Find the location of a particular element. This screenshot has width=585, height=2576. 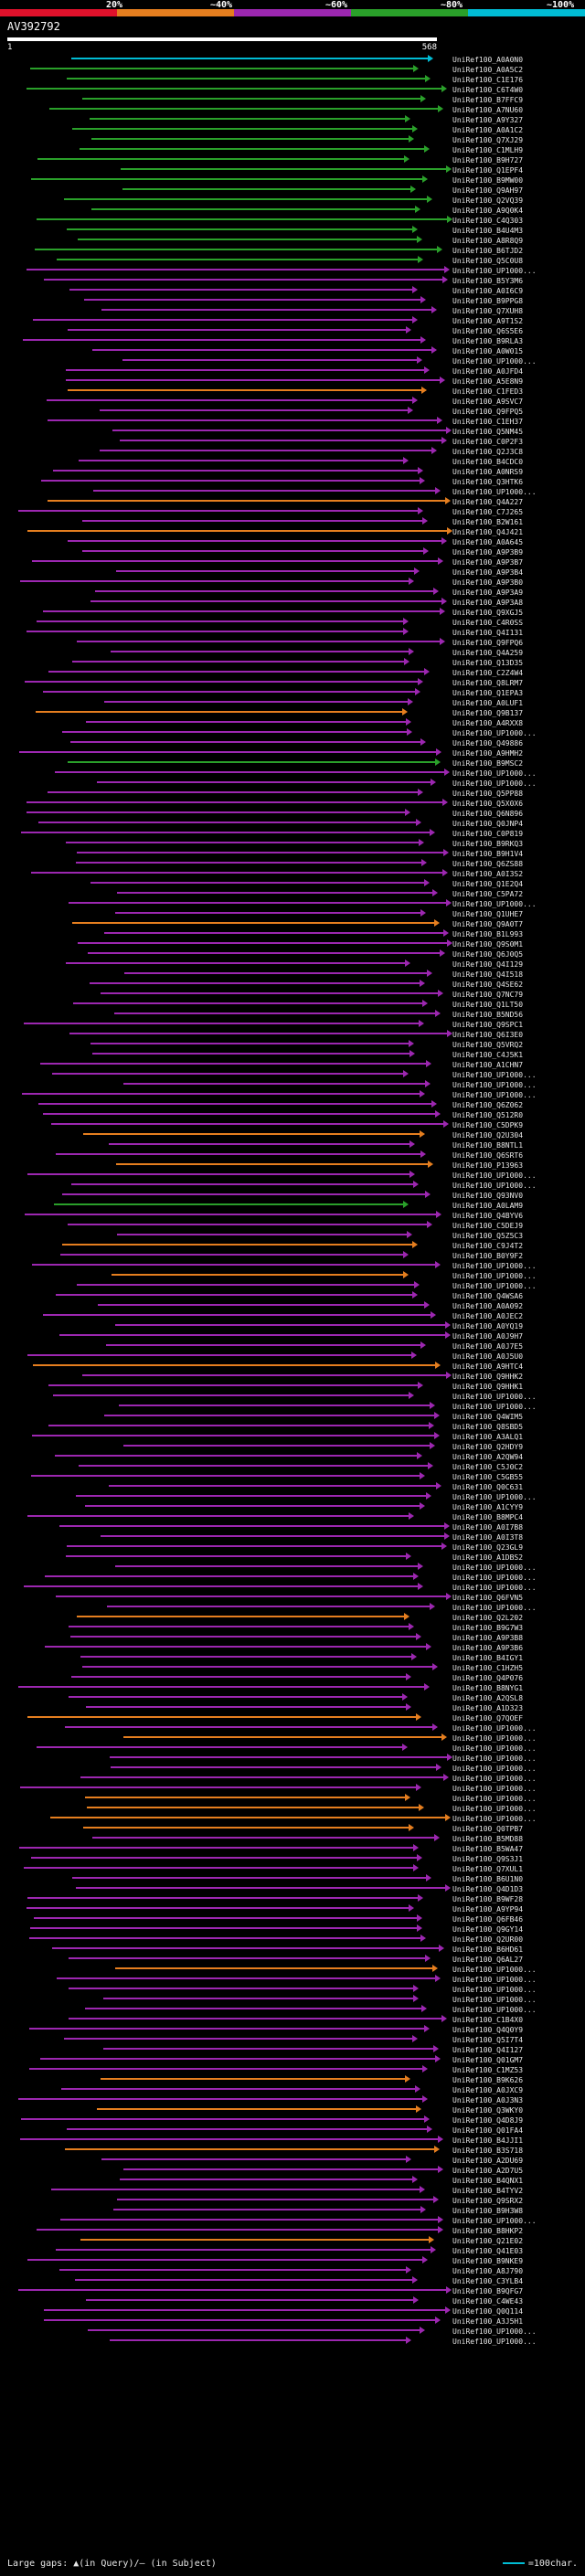

hit-row: UniRef100_C2Z4W4 is located at coordinates (285, 672).